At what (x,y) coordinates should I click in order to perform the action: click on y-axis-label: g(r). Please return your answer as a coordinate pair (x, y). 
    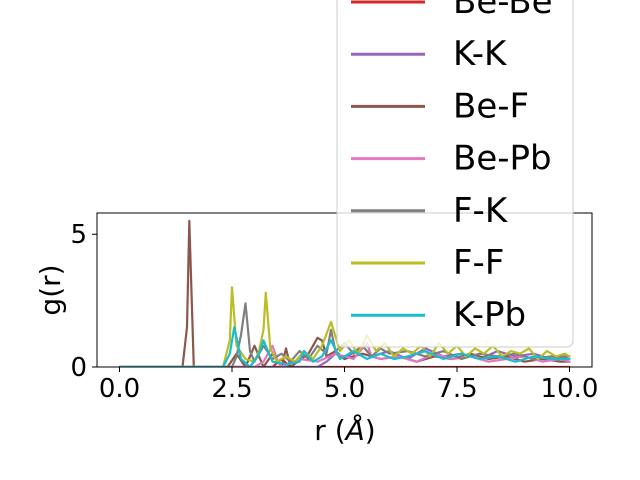
    Looking at the image, I should click on (50, 289).